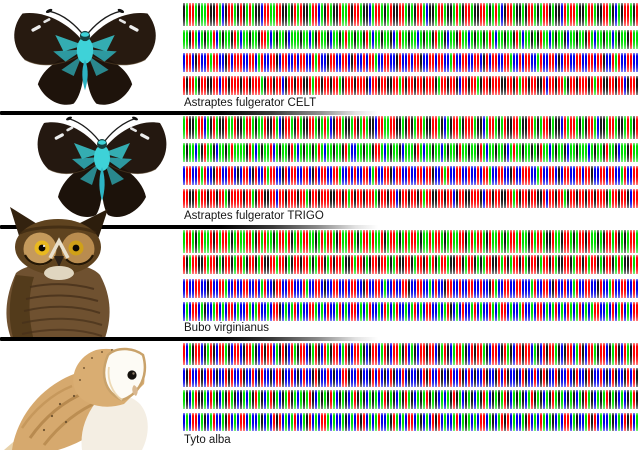 This screenshot has height=451, width=640. What do you see at coordinates (250, 103) in the screenshot?
I see `section-label: Astraptes fulgerator CELT` at bounding box center [250, 103].